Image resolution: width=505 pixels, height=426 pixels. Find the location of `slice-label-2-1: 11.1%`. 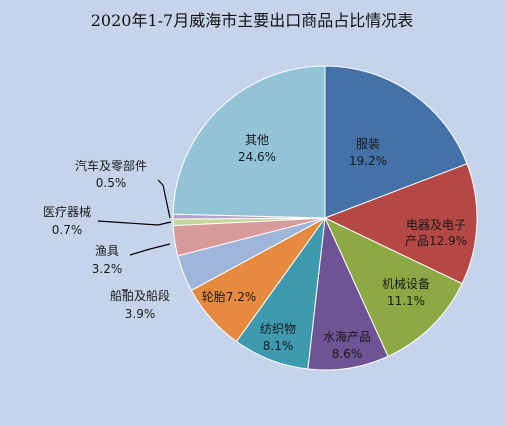

slice-label-2-1: 11.1% is located at coordinates (406, 301).